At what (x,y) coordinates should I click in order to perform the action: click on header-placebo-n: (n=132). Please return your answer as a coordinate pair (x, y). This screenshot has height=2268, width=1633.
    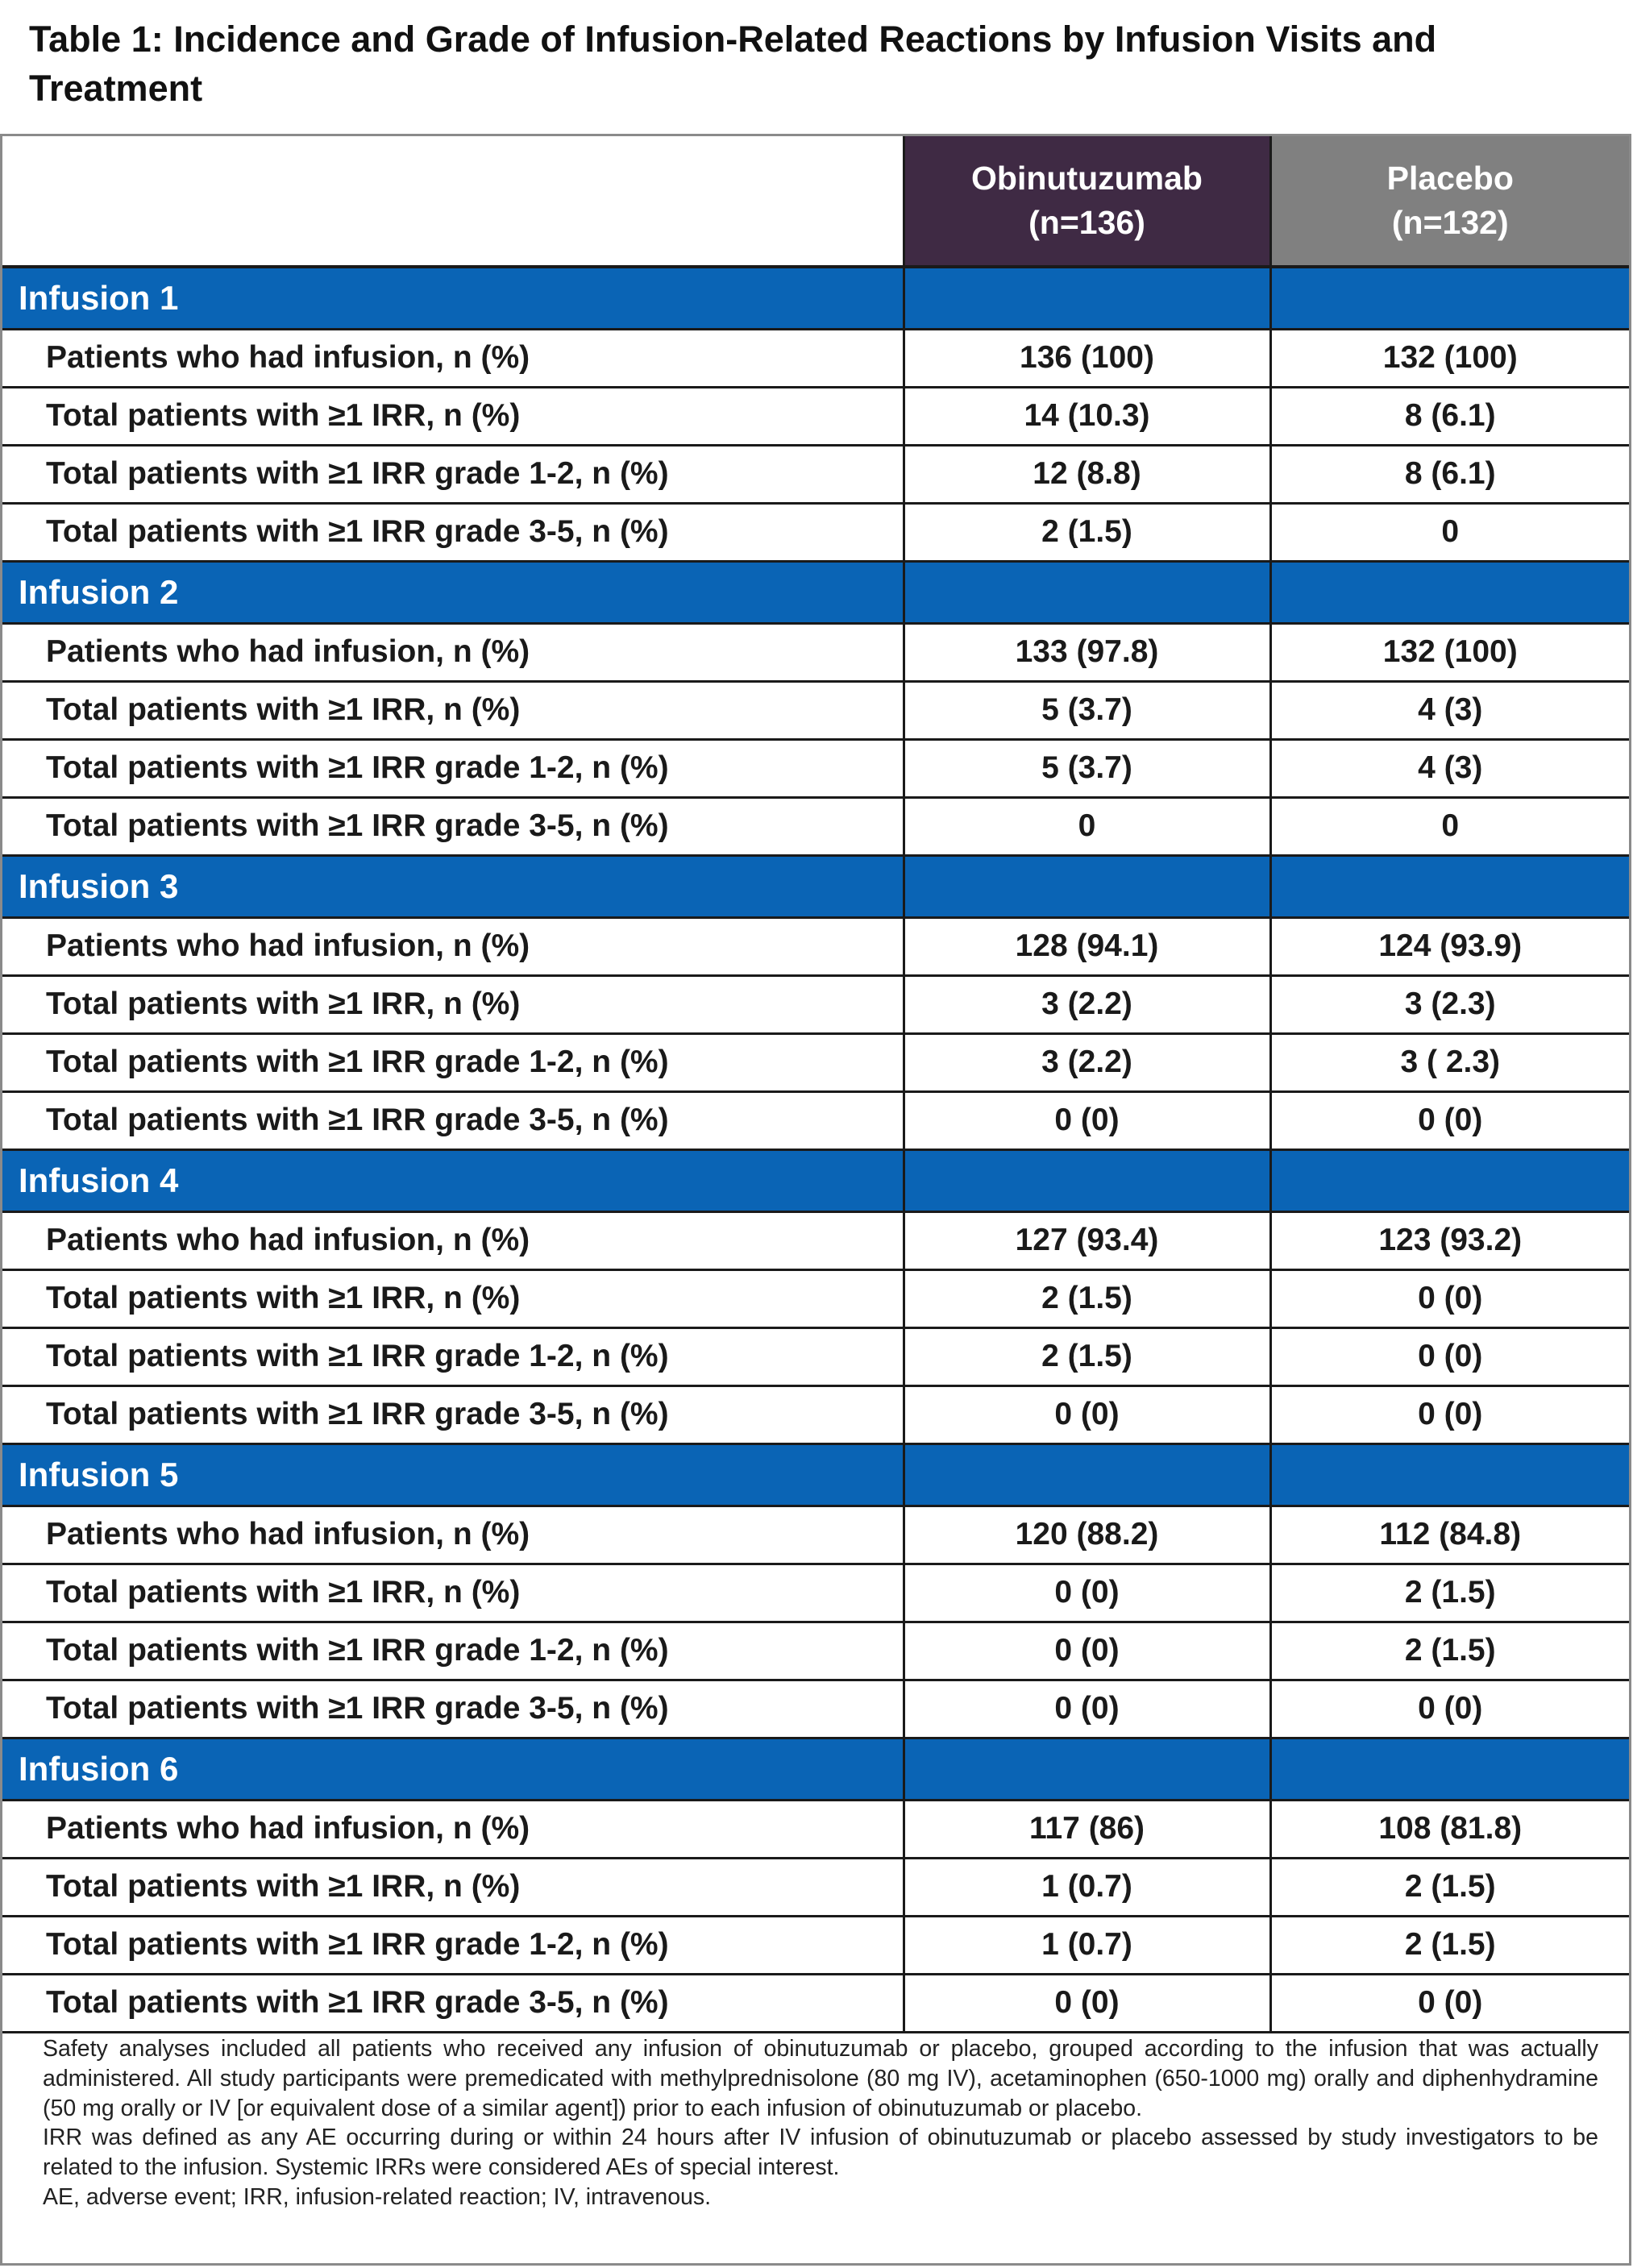
    Looking at the image, I should click on (1450, 222).